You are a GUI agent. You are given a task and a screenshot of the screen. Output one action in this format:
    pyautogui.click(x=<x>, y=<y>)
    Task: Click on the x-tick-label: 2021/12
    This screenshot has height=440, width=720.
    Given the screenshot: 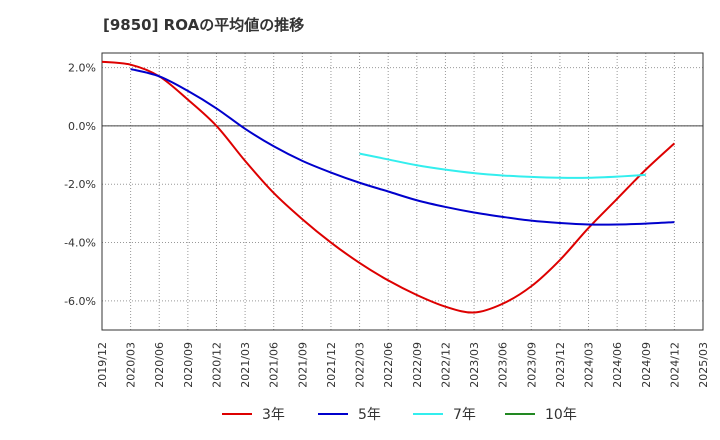 What is the action you would take?
    pyautogui.click(x=331, y=365)
    